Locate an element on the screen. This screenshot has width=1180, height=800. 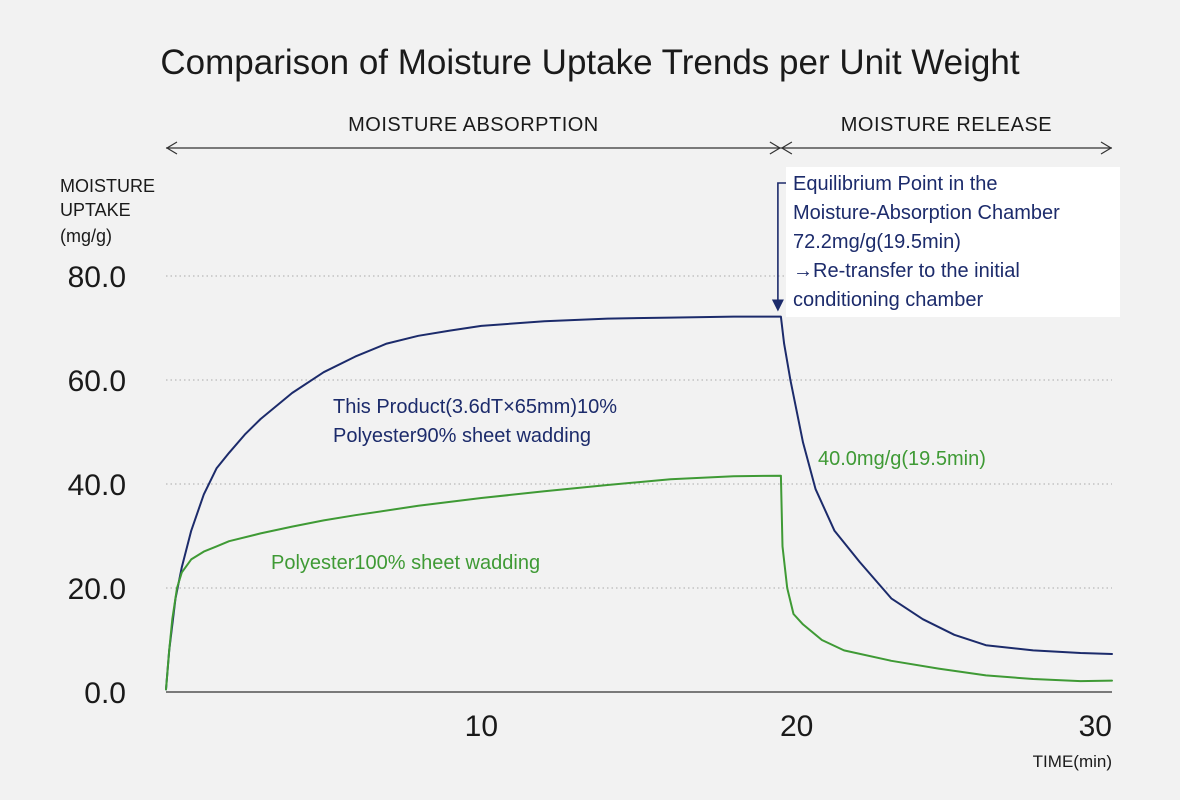
y-axis-label-line-3: (mg/g) is located at coordinates (86, 236).